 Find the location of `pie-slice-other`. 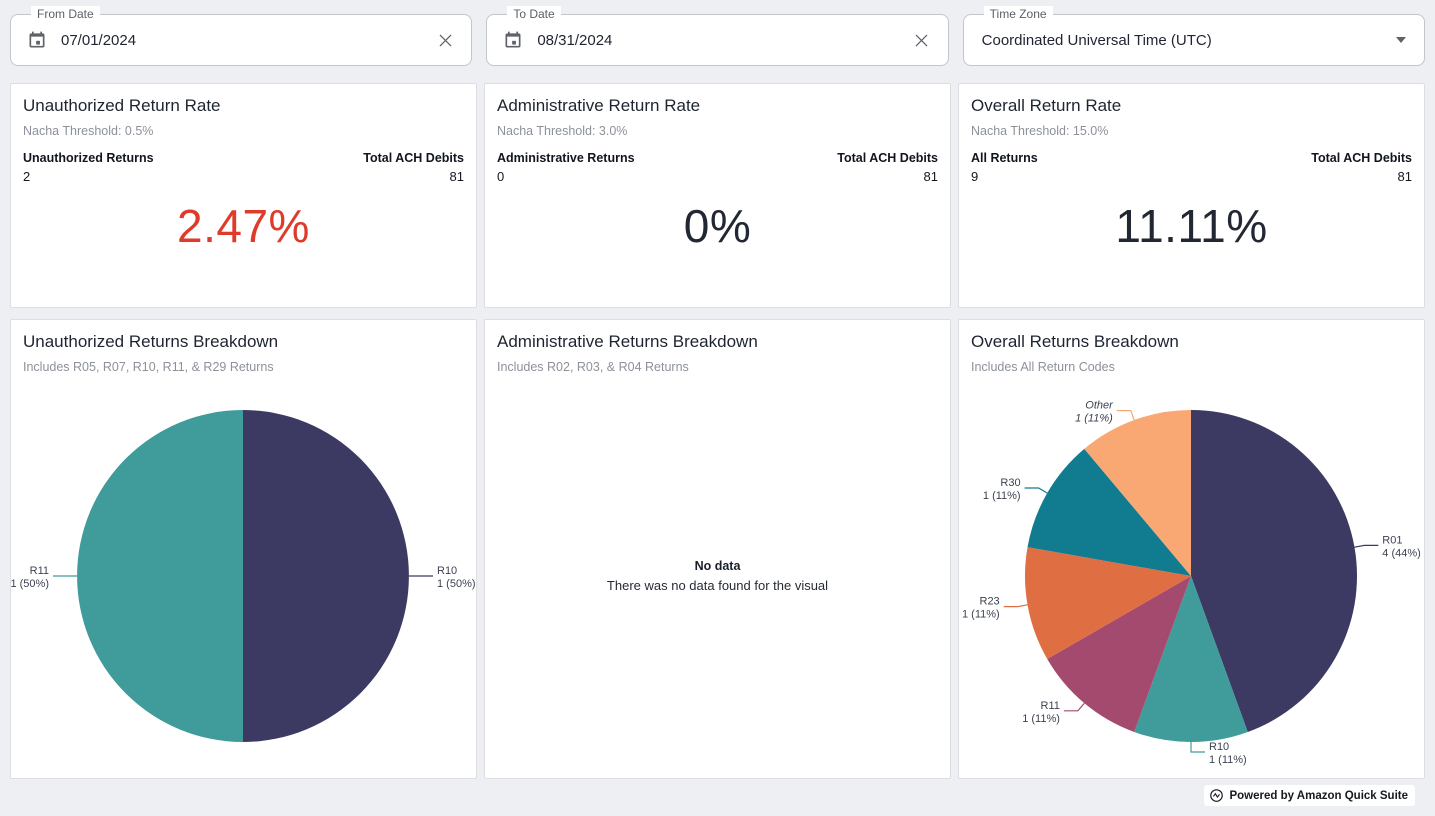

pie-slice-other is located at coordinates (1137, 493).